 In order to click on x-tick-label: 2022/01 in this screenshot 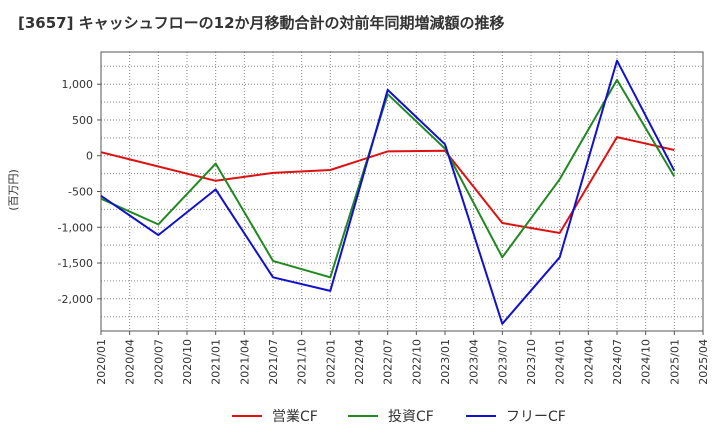, I will do `click(330, 362)`.